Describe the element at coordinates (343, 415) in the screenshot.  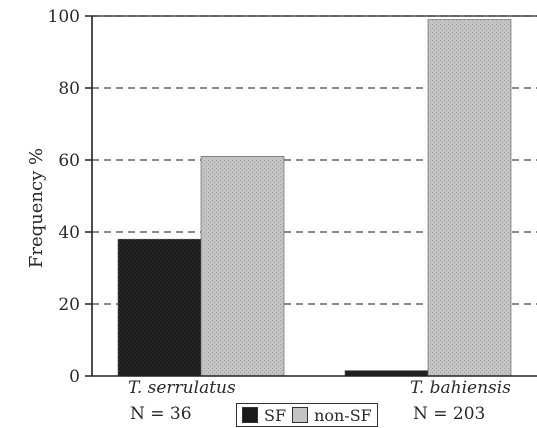
I see `legend-label-non-sf: non-SF` at that location.